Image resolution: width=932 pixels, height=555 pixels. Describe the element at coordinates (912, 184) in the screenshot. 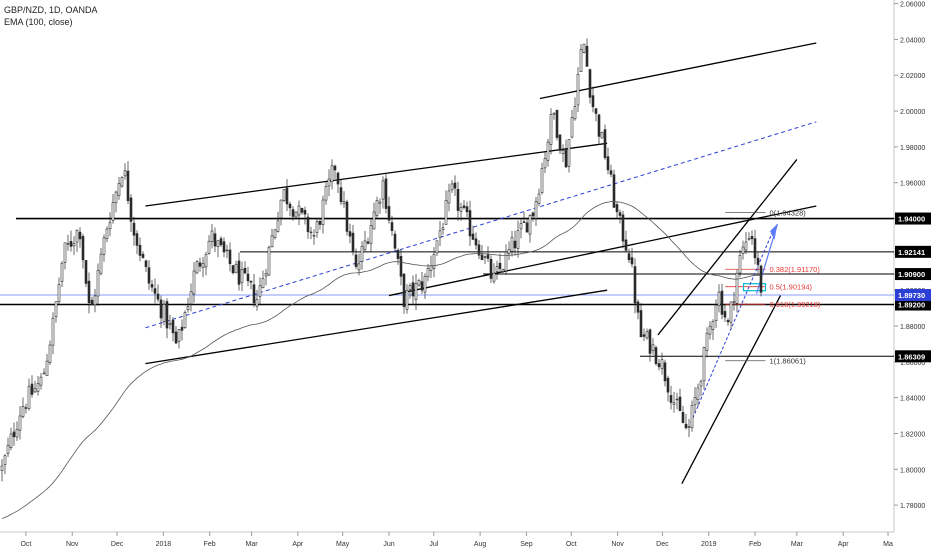

I see `price-tick-label: 1.96000` at that location.